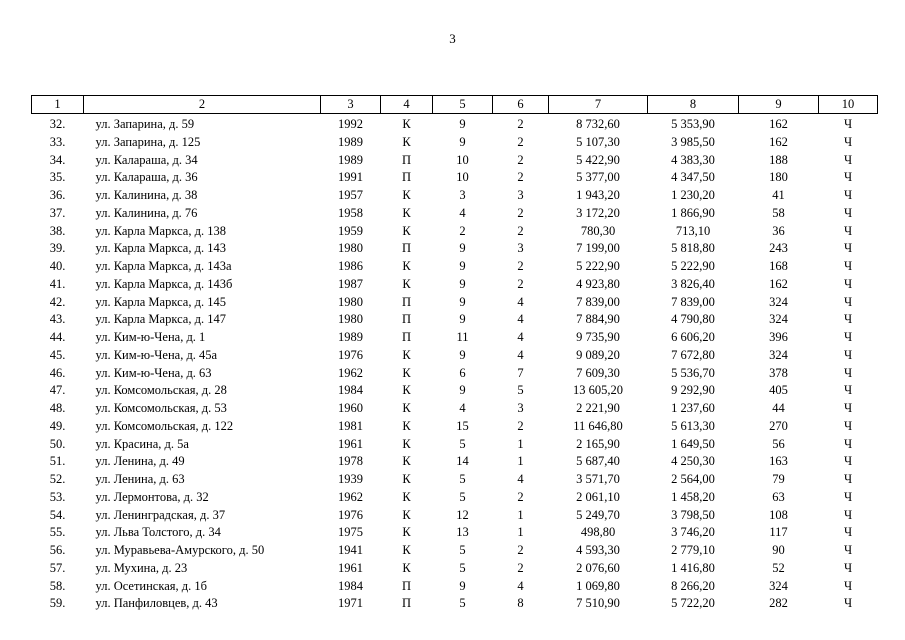  Describe the element at coordinates (520, 461) in the screenshot. I see `table-cell: 1` at that location.